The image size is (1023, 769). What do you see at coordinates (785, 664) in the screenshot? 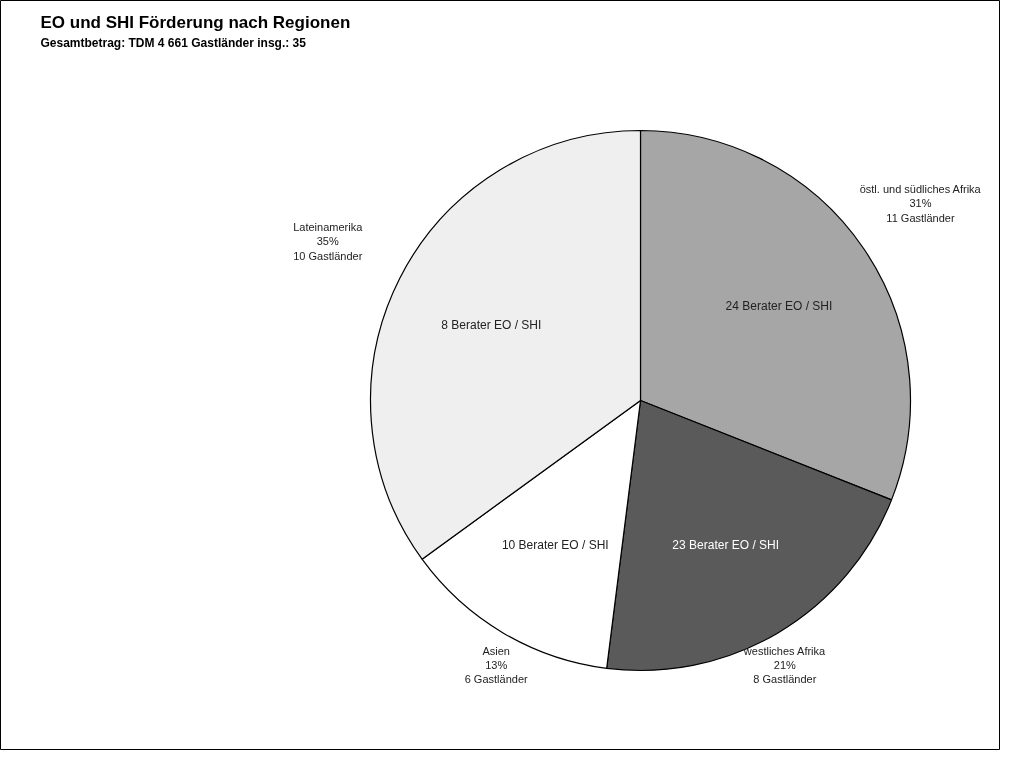
I see `data-label: 21%` at bounding box center [785, 664].